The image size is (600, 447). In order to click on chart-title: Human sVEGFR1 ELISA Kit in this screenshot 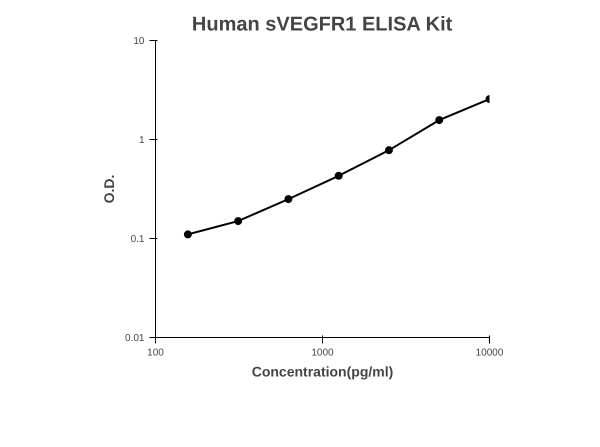, I will do `click(322, 25)`.